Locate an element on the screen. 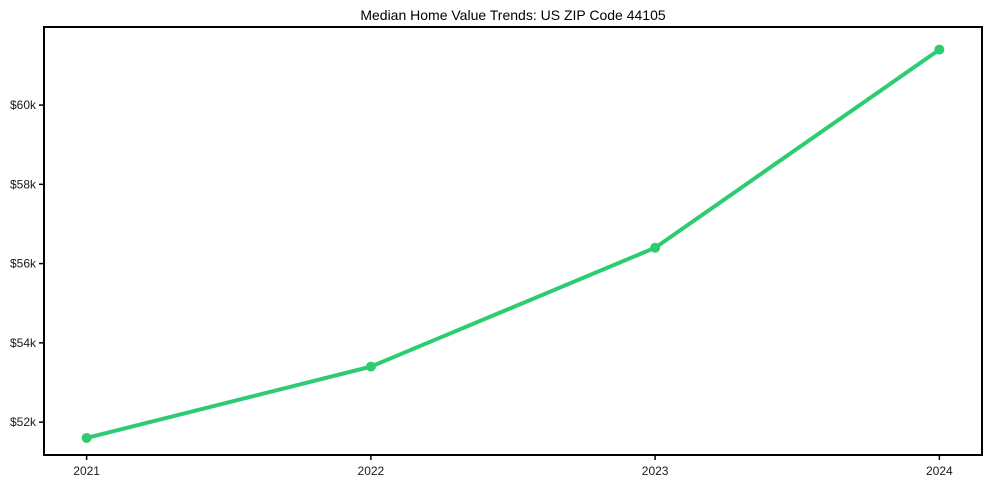 The width and height of the screenshot is (990, 490). x-tick-label: 2022 is located at coordinates (371, 471).